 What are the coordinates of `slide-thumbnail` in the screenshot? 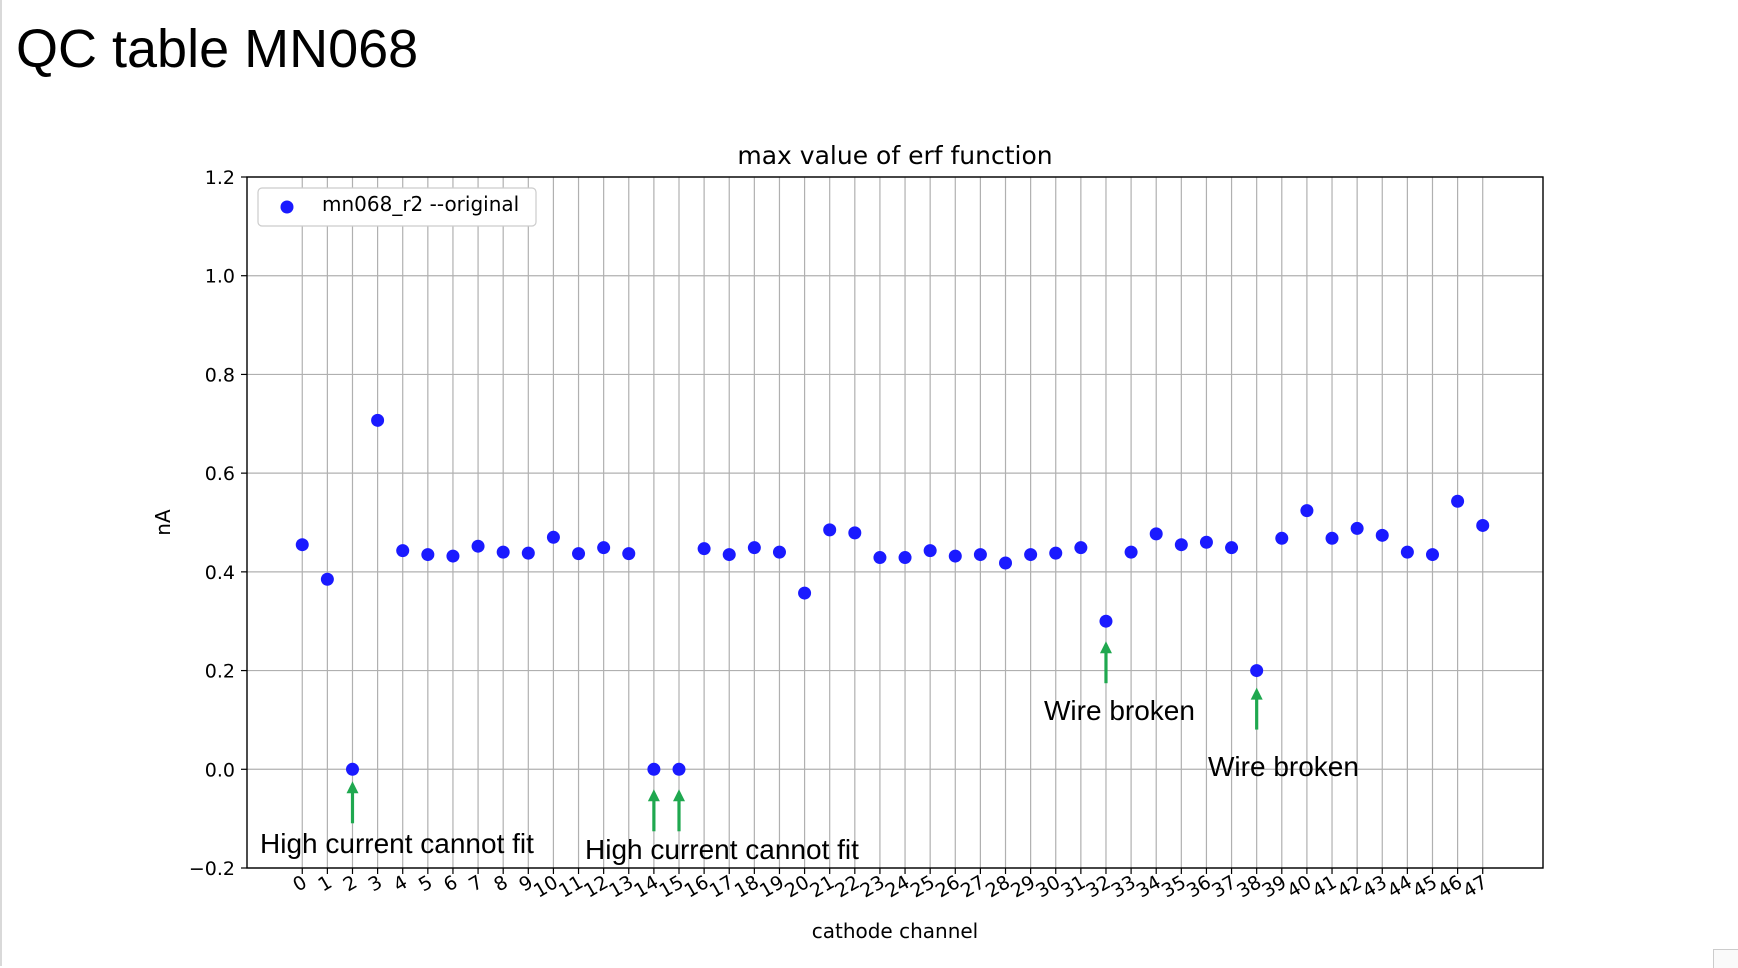 It's located at (1725, 958).